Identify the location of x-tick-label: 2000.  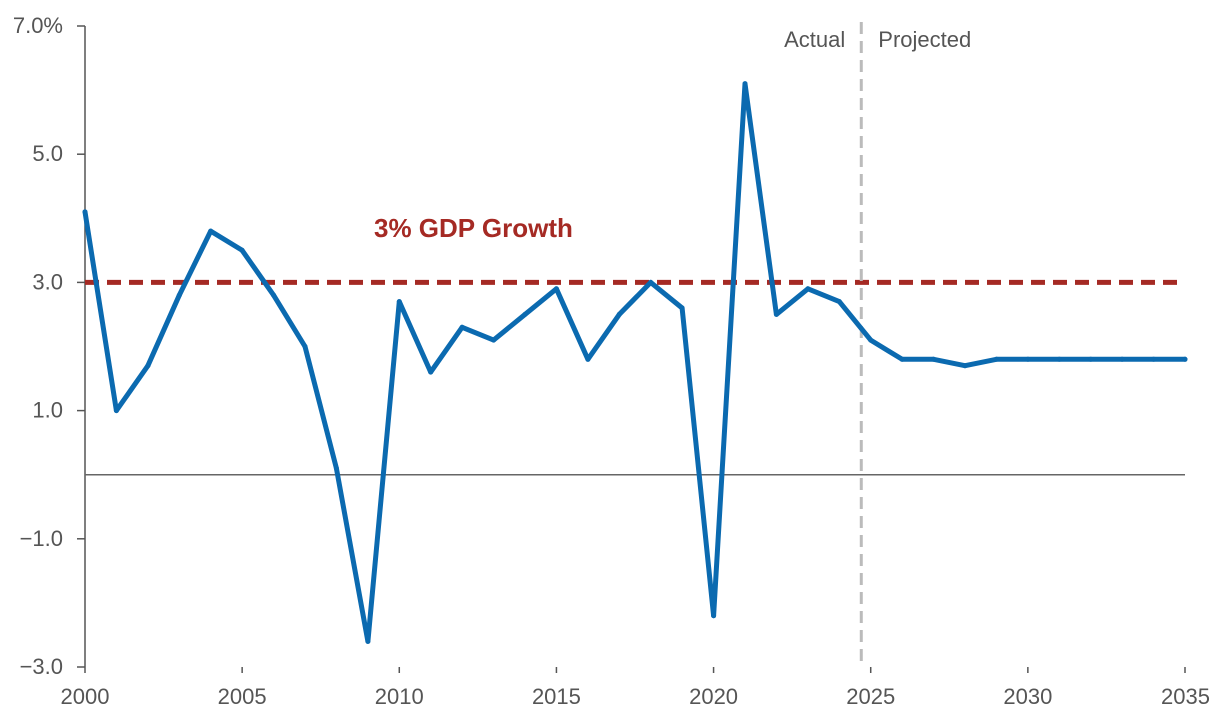
(85, 696).